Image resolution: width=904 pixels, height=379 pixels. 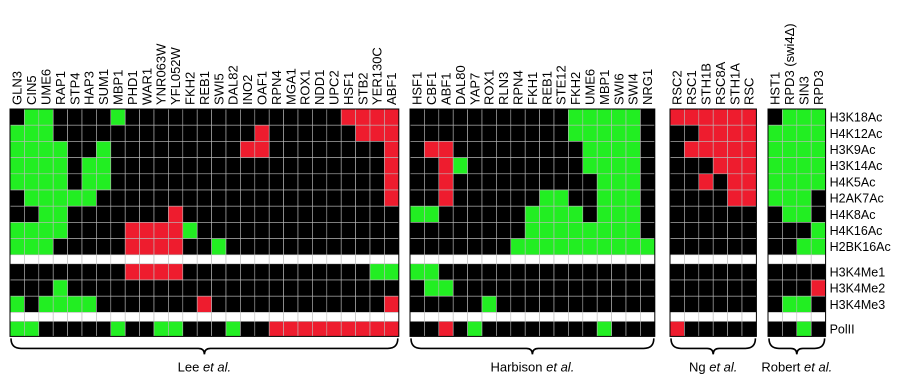 What do you see at coordinates (118, 87) in the screenshot?
I see `column-label-mbp1: MBP1` at bounding box center [118, 87].